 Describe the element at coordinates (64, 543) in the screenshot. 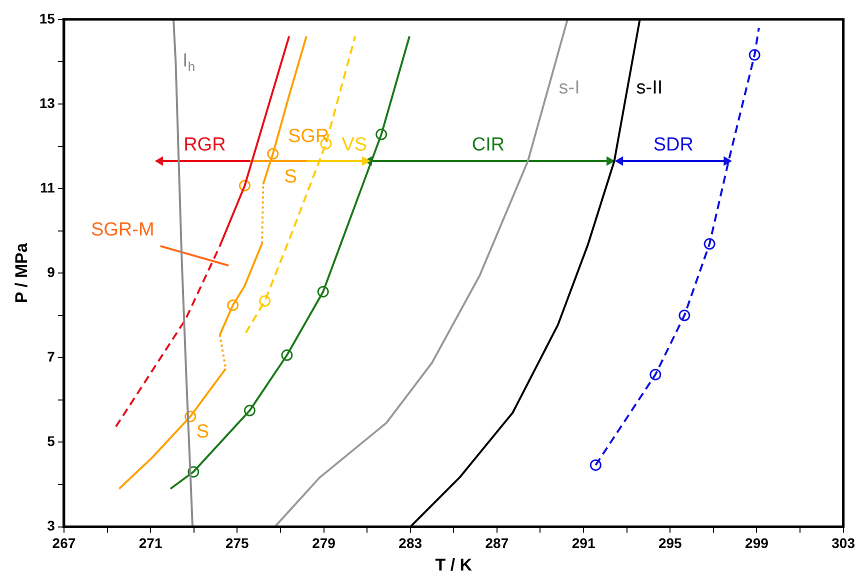

I see `x-tick-label: 267` at that location.